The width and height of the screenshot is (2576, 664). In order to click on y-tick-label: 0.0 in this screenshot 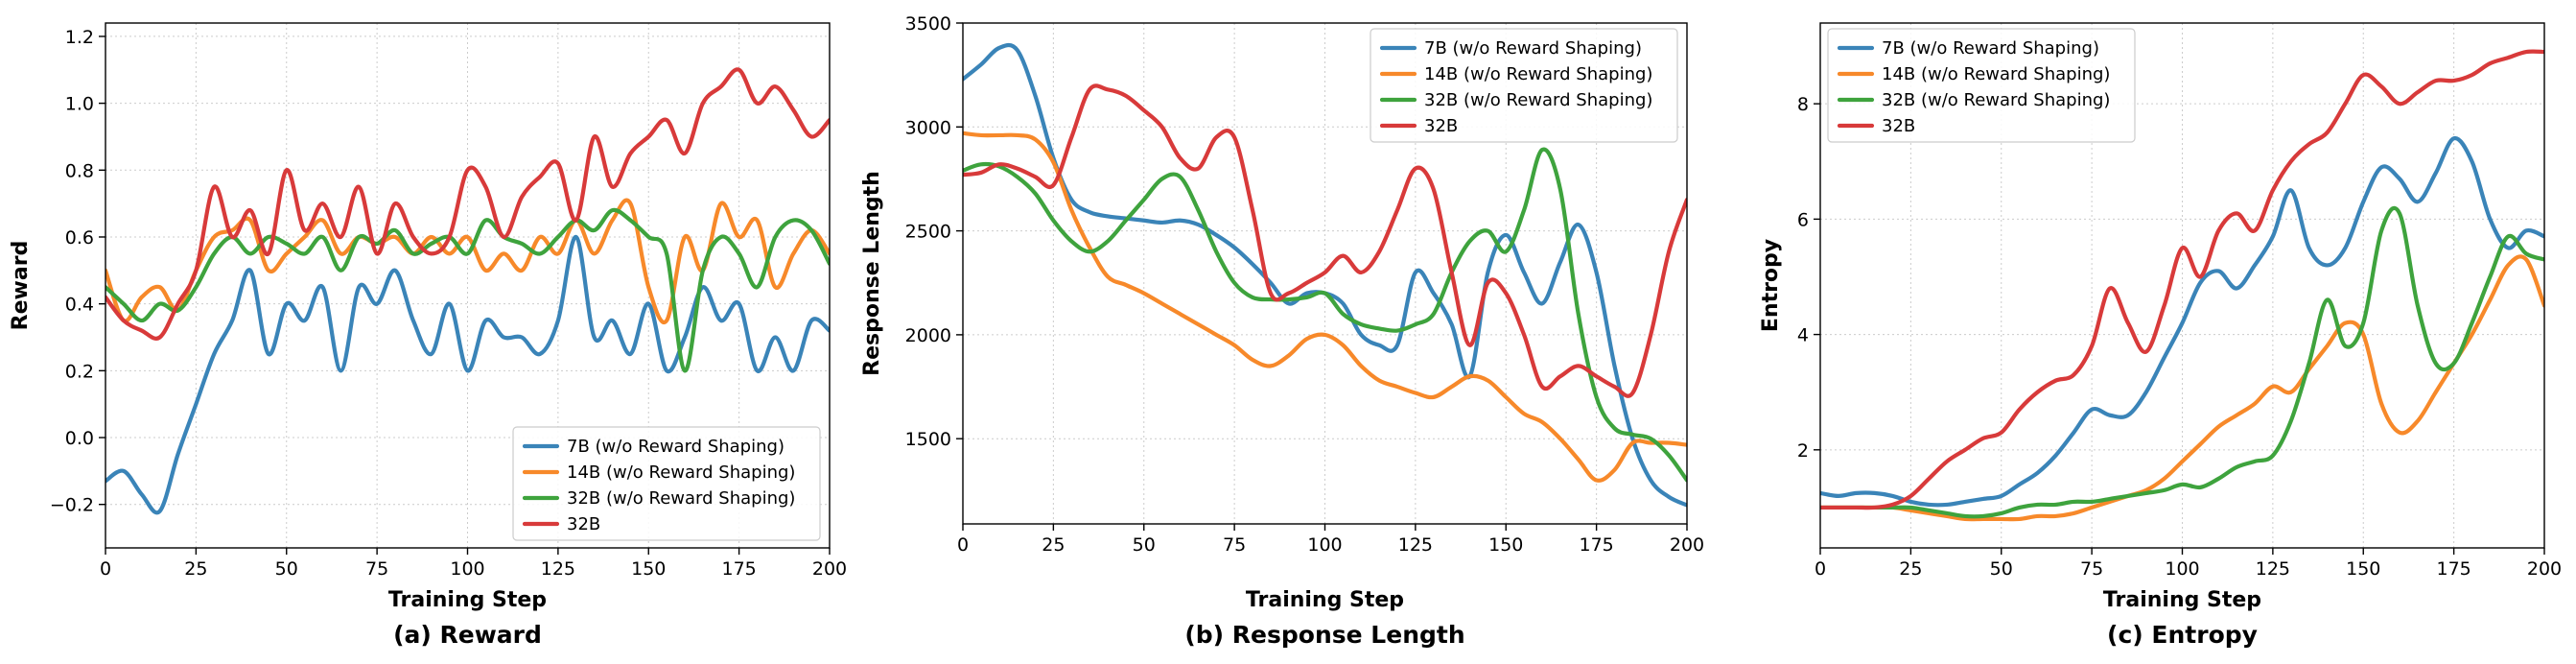, I will do `click(79, 439)`.